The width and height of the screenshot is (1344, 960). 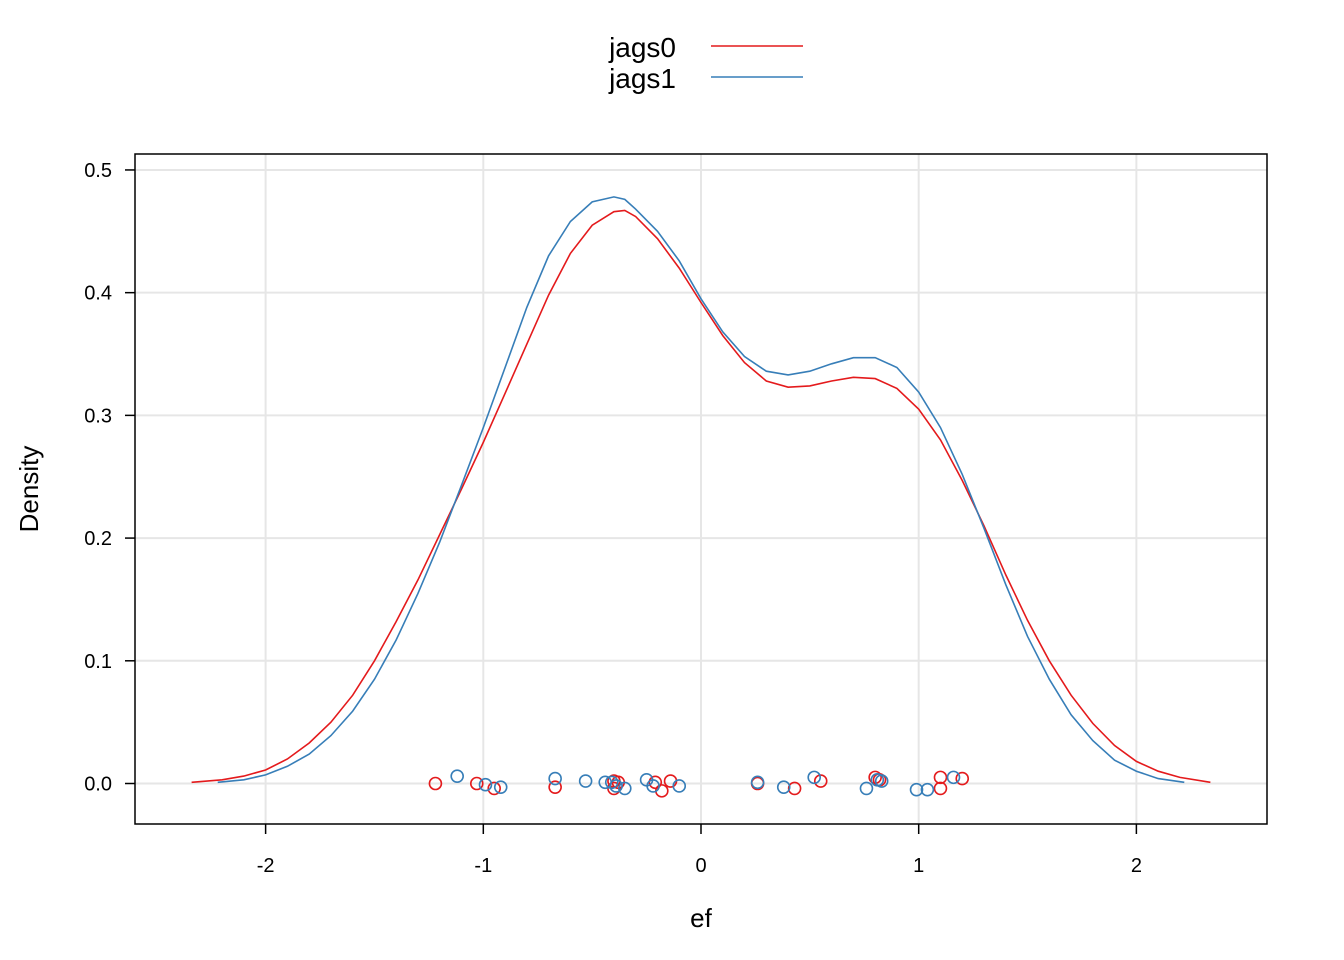 I want to click on y-axis: 0.0 0.1 0.2 0.3 0.4 0.5, so click(x=109, y=478).